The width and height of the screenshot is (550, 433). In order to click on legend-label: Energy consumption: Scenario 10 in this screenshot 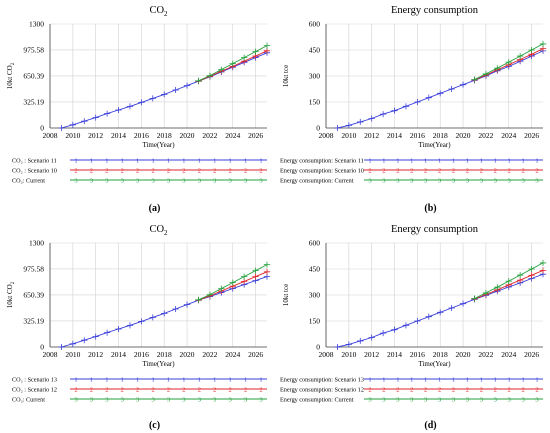, I will do `click(322, 171)`.